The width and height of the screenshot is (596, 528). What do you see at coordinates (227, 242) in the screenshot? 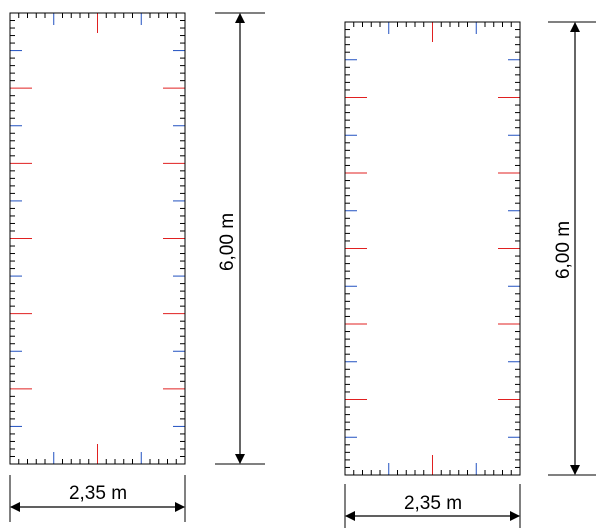
I see `left-height-label: 6,00 m` at bounding box center [227, 242].